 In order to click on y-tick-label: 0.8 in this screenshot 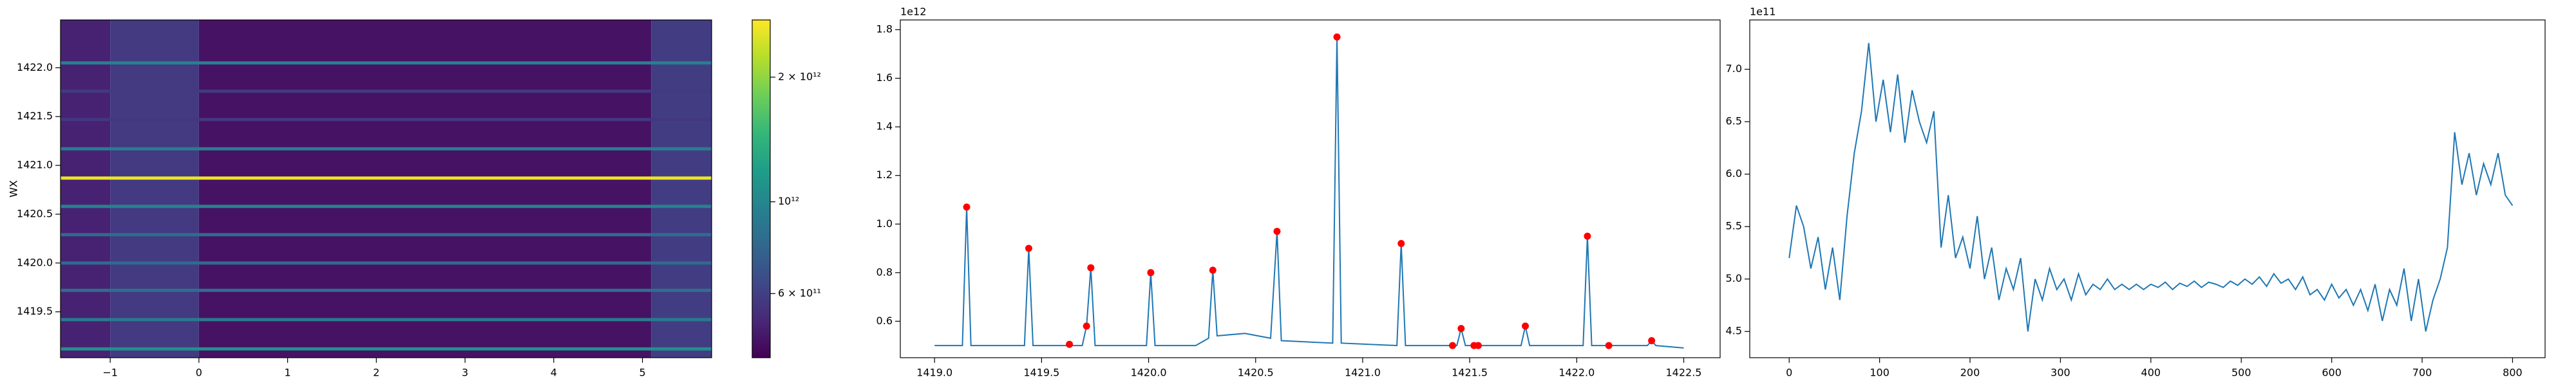, I will do `click(884, 272)`.